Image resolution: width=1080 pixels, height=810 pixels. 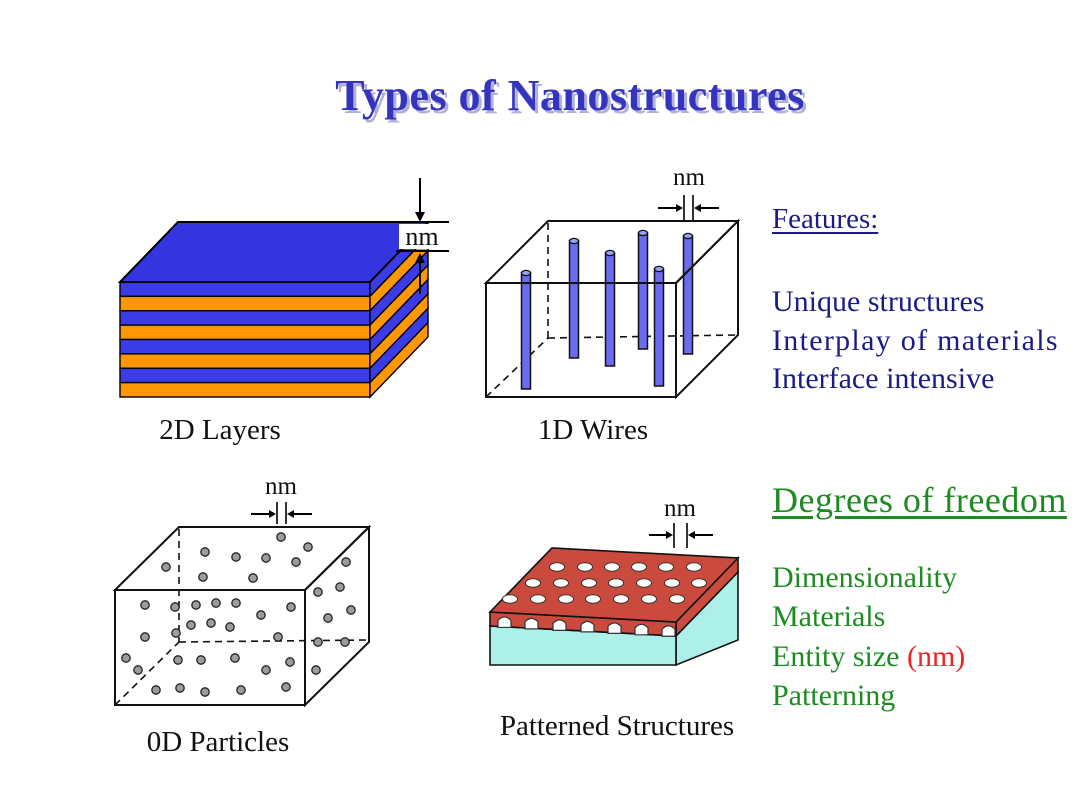 I want to click on entity-size-unit: (nm), so click(x=936, y=656).